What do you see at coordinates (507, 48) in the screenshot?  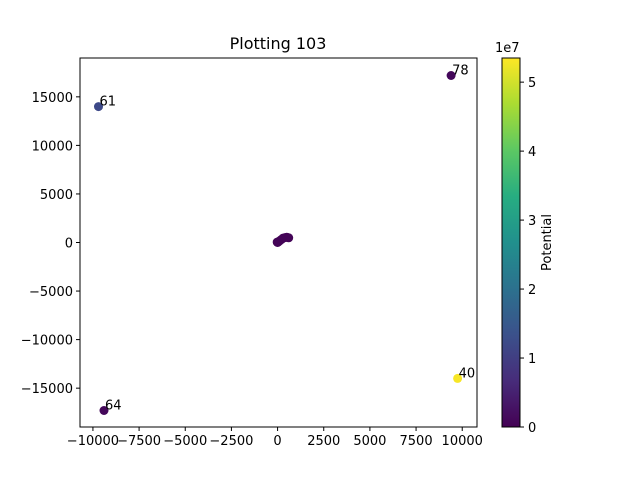 I see `colorbar-exponent: 1e7` at bounding box center [507, 48].